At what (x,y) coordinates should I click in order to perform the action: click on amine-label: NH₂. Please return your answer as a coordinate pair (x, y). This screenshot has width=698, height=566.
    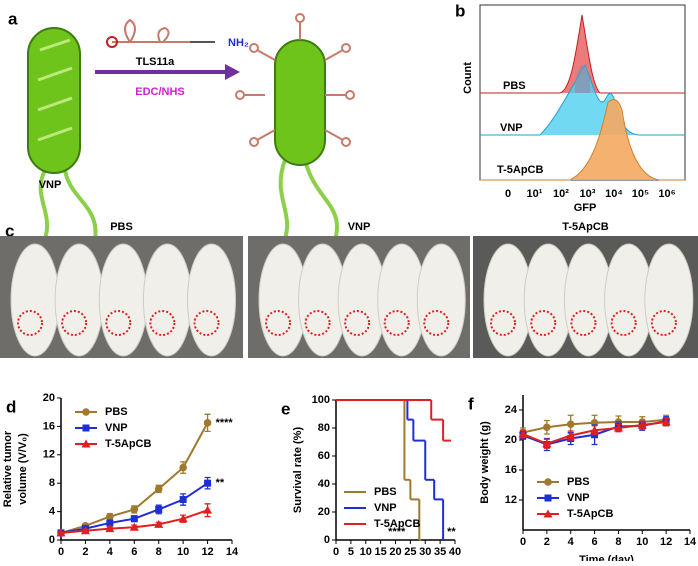
    Looking at the image, I should click on (238, 43).